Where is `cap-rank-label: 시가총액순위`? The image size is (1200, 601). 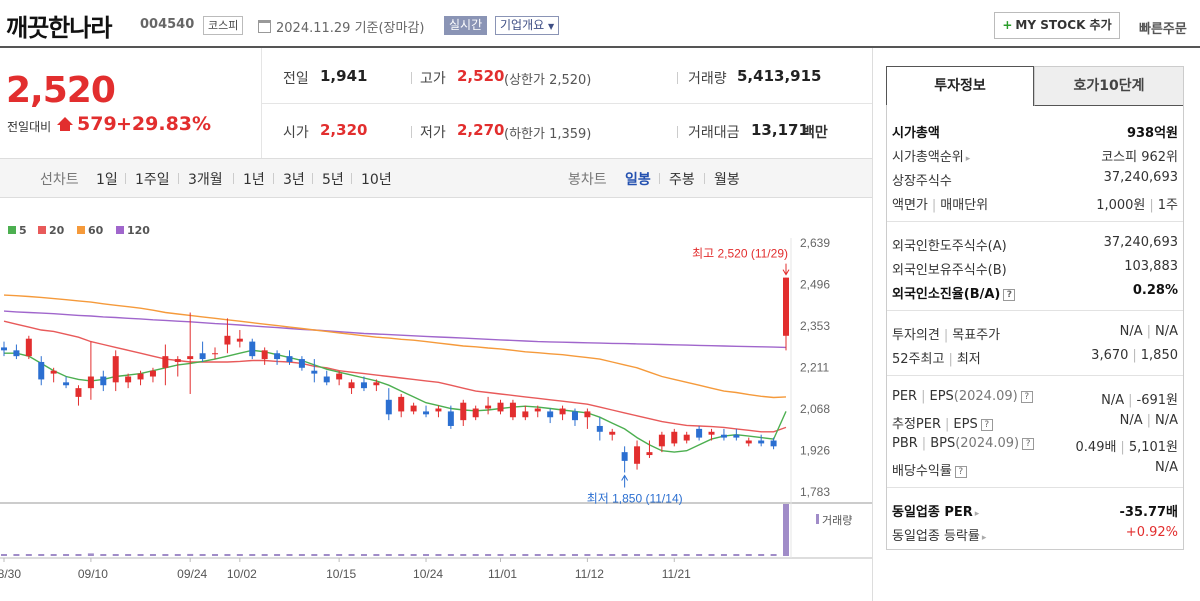 cap-rank-label: 시가총액순위 is located at coordinates (928, 157).